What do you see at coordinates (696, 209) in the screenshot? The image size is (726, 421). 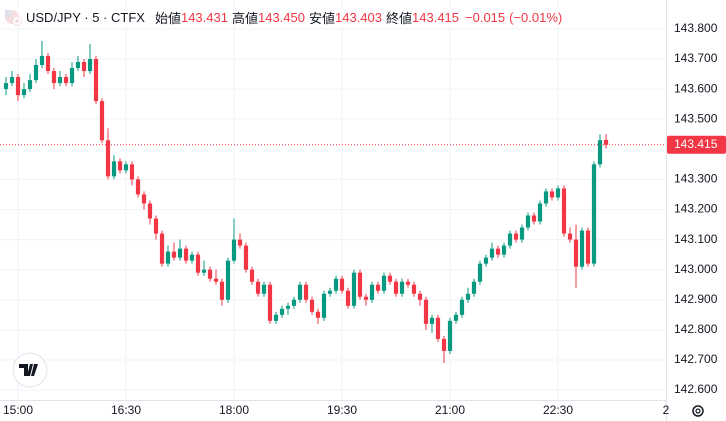 I see `y-tick-label: 143.200` at bounding box center [696, 209].